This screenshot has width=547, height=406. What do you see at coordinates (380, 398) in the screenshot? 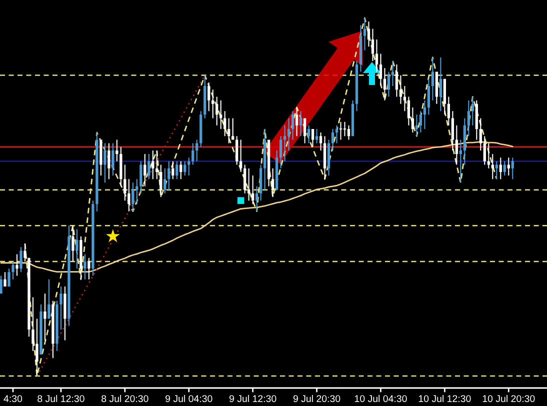
I see `x-tick-label: 10 Jul 04:30` at bounding box center [380, 398].